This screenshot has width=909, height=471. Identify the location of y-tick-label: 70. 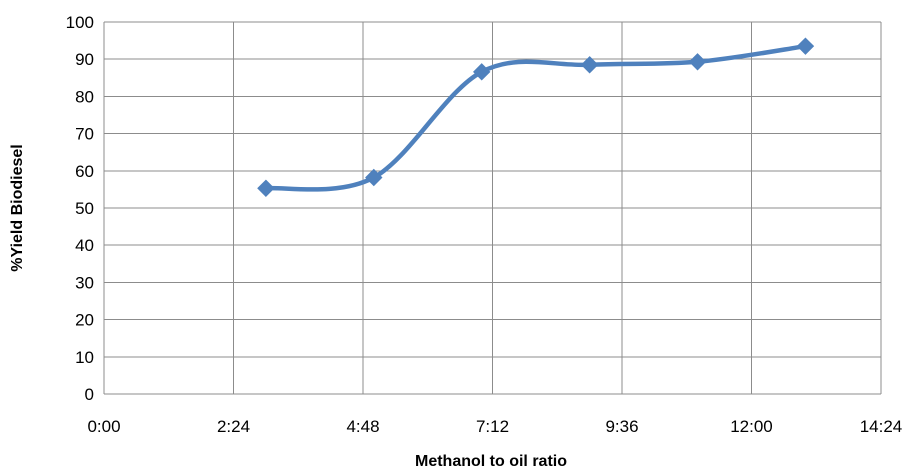
(84, 134).